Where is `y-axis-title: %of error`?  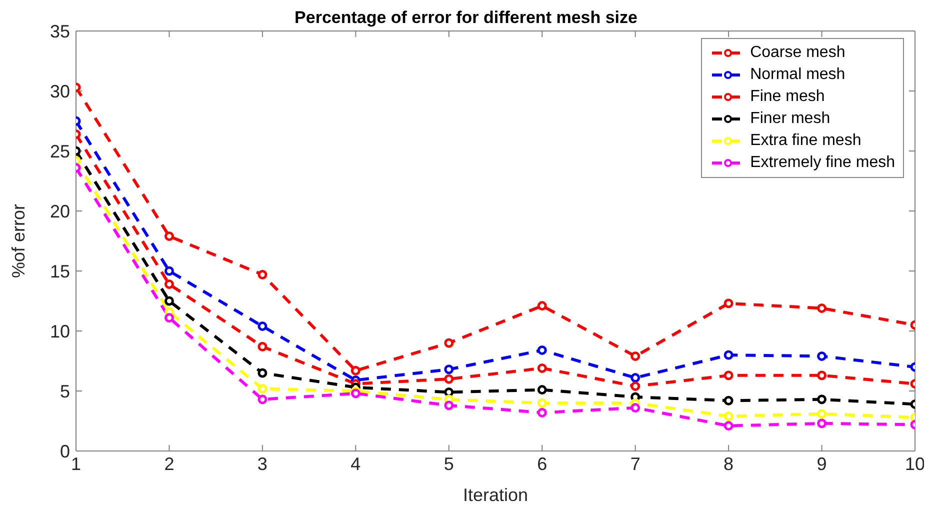 y-axis-title: %of error is located at coordinates (18, 241).